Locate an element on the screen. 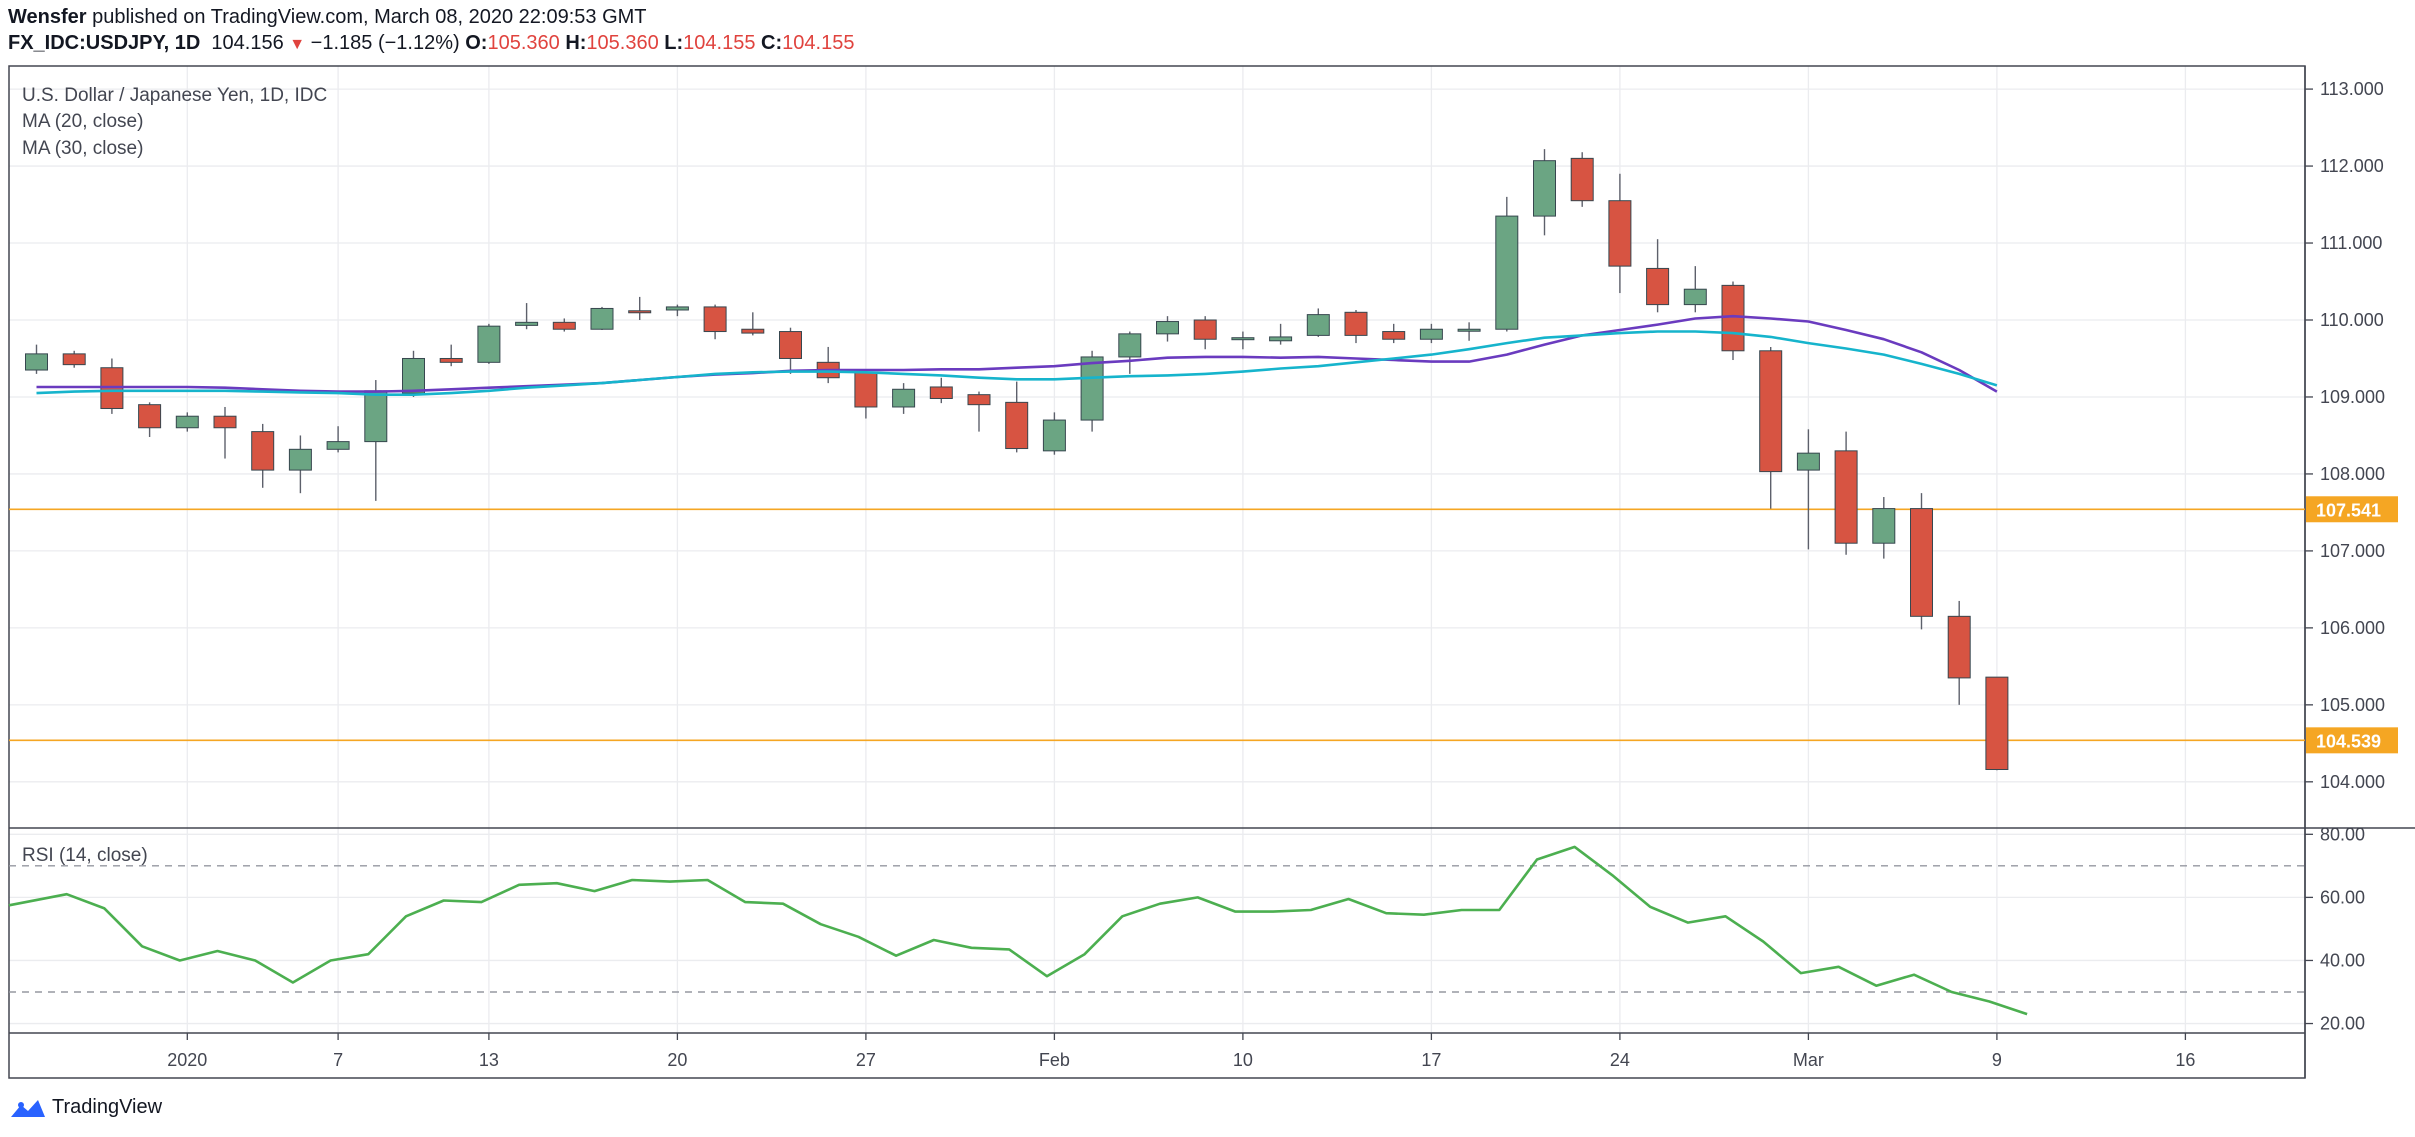  time-tick-label: 10 is located at coordinates (1243, 1060).